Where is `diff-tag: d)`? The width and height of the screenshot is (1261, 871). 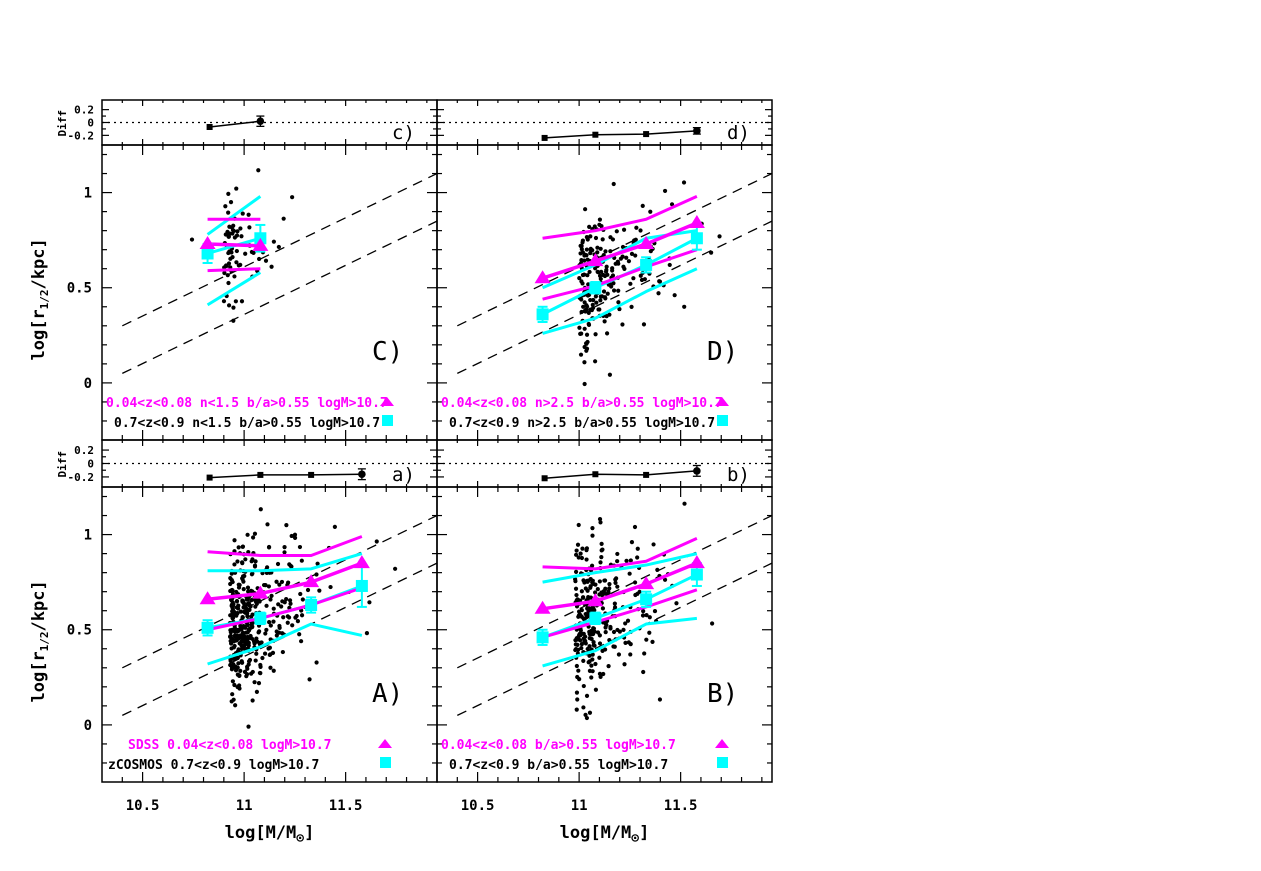 diff-tag: d) is located at coordinates (738, 133).